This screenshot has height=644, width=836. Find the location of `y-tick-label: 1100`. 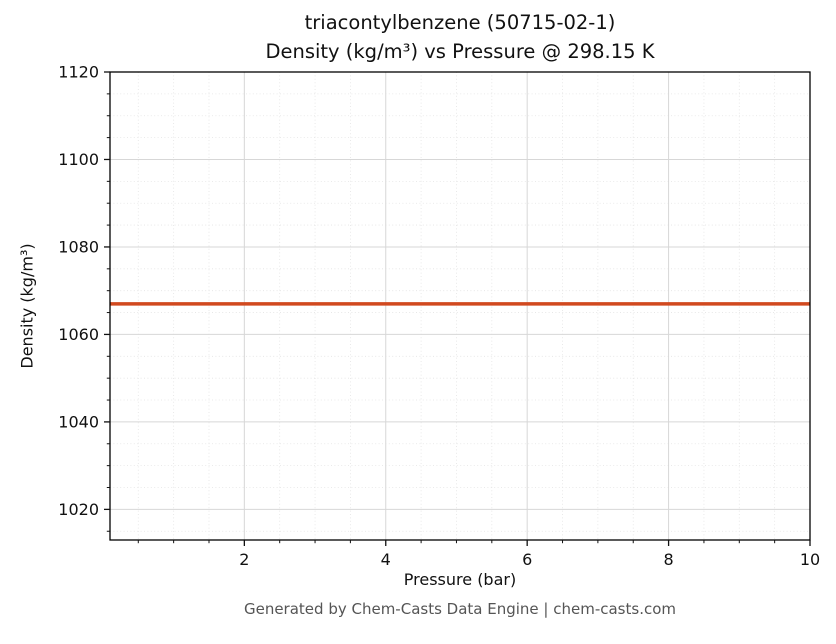

y-tick-label: 1100 is located at coordinates (78, 159).